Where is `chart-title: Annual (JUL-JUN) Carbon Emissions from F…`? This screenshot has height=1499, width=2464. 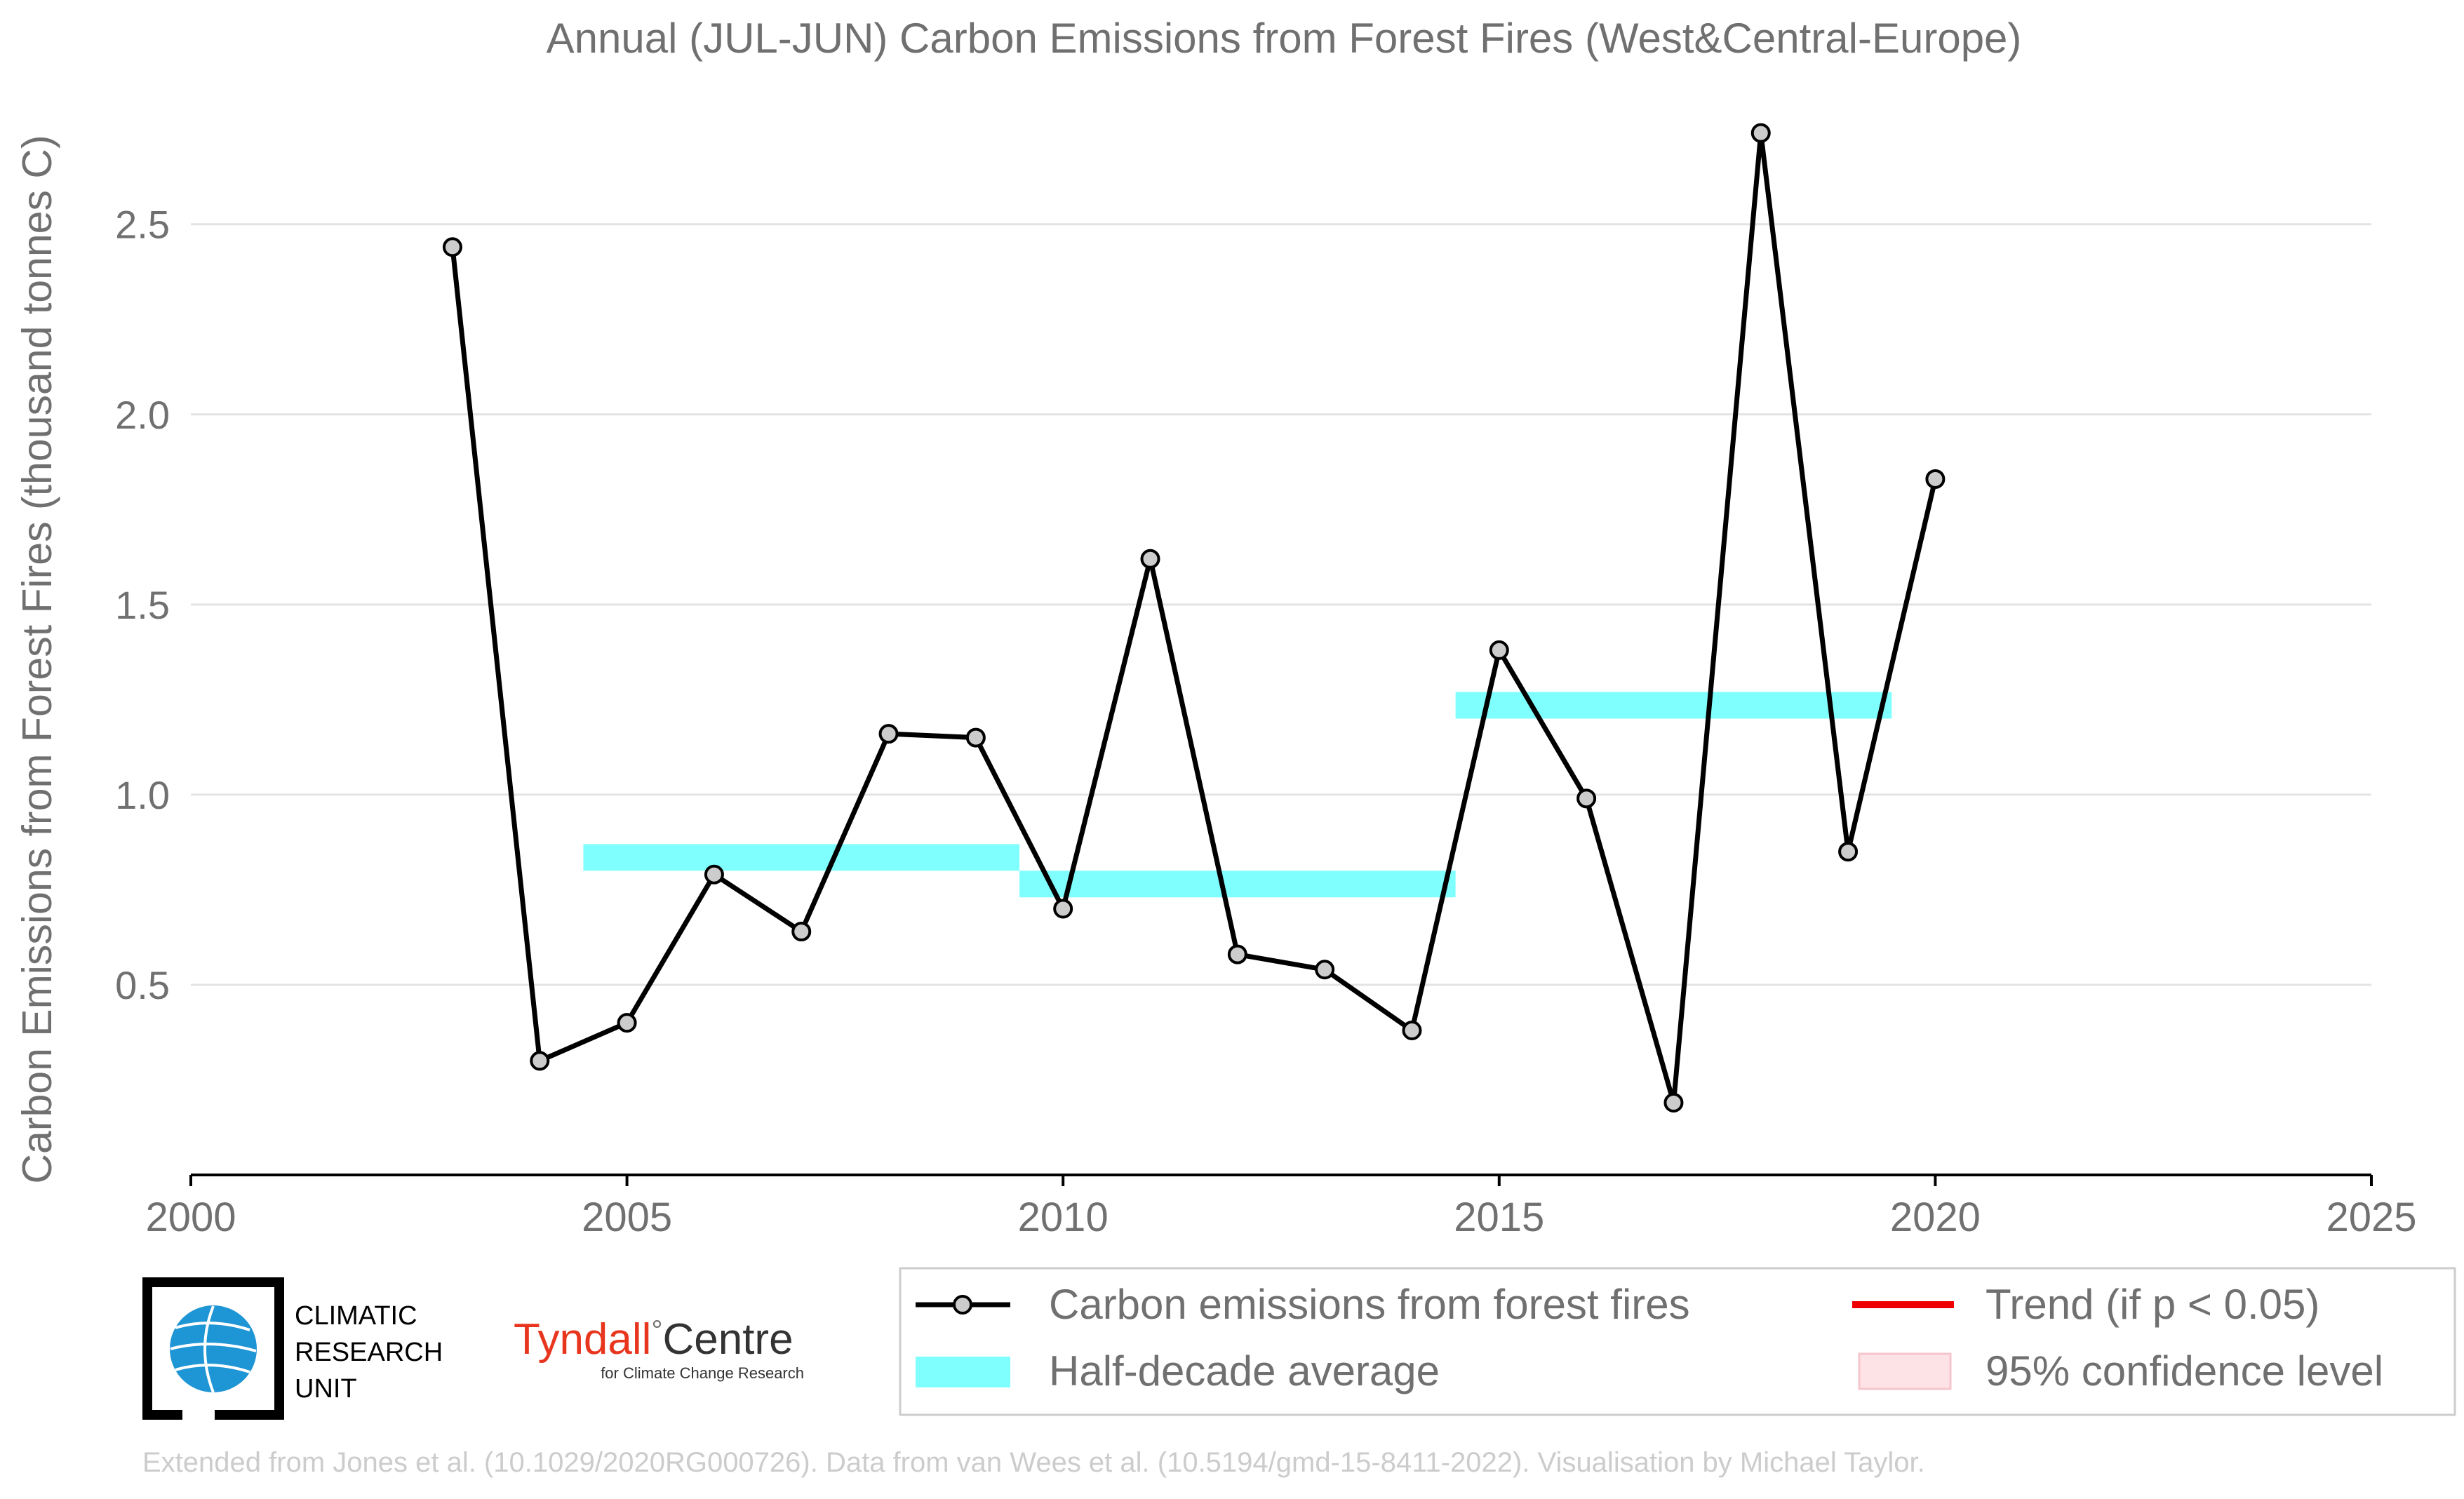 chart-title: Annual (JUL-JUN) Carbon Emissions from F… is located at coordinates (1284, 38).